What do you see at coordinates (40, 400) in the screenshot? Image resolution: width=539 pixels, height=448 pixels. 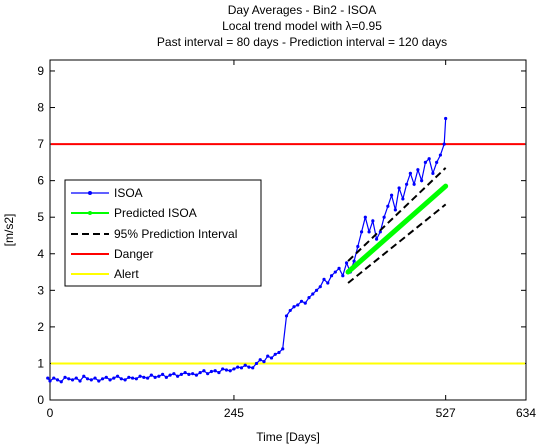 I see `y-tick-label: 0` at bounding box center [40, 400].